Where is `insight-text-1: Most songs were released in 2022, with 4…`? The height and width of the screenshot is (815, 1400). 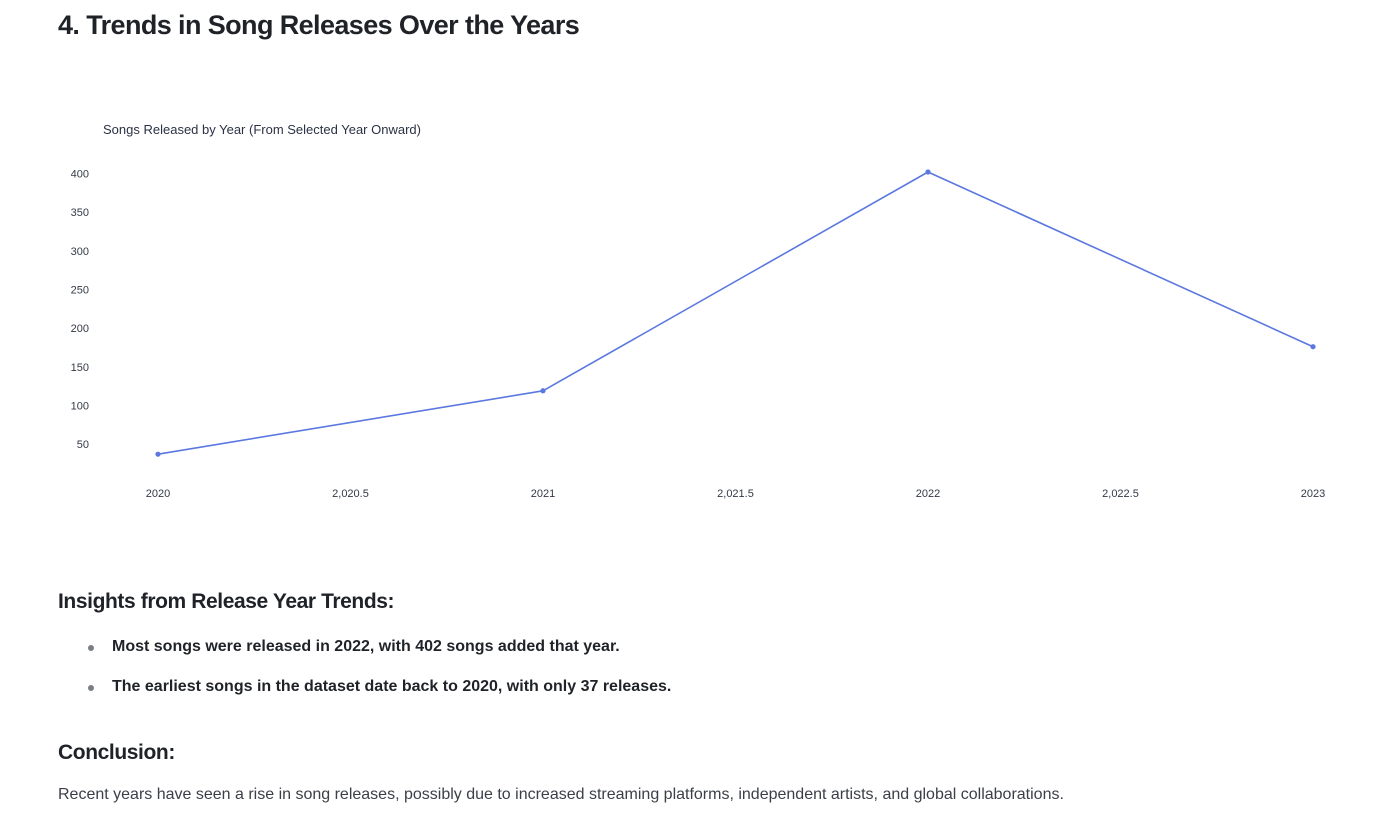 insight-text-1: Most songs were released in 2022, with 4… is located at coordinates (366, 646).